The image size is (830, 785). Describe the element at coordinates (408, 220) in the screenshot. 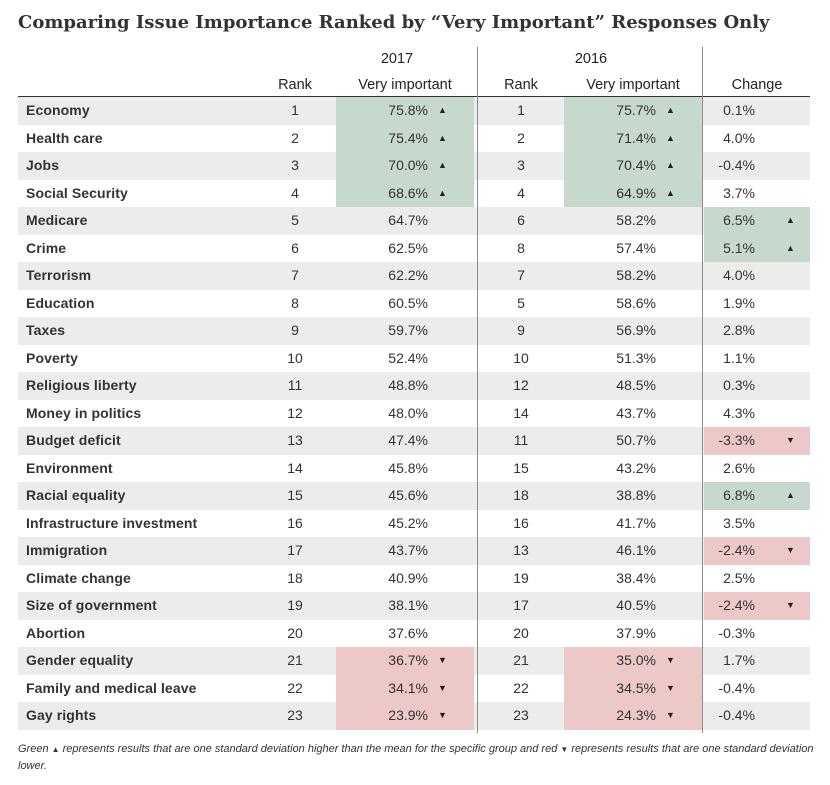

I see `very-important-2017-cell: 64.7%` at that location.